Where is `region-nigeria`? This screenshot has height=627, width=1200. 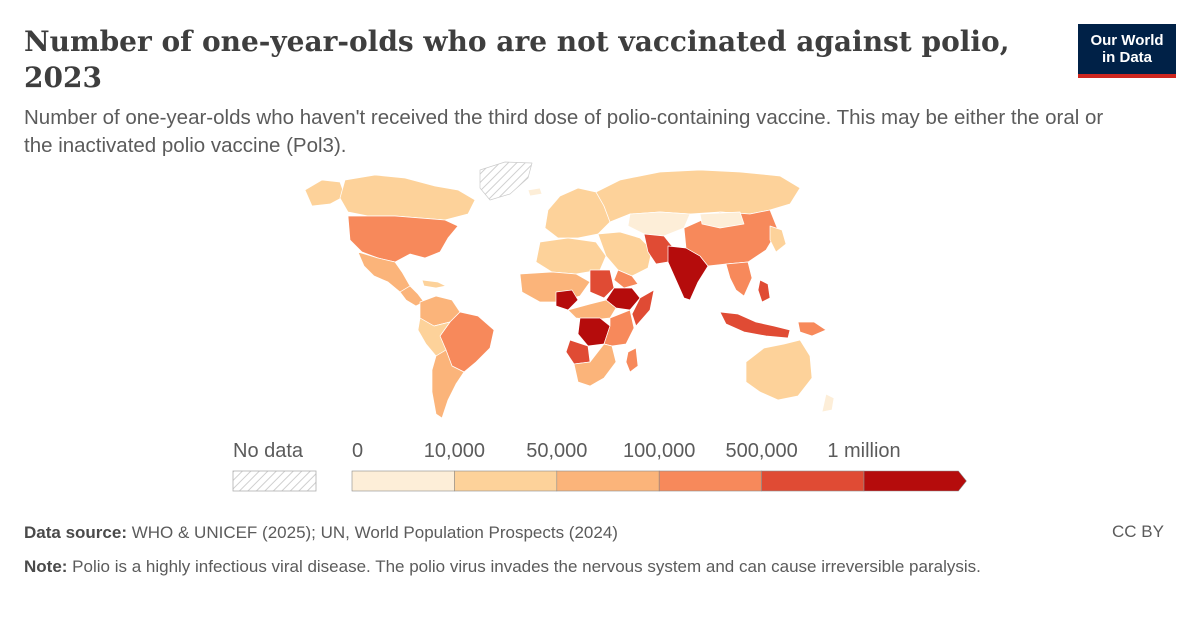
region-nigeria is located at coordinates (567, 300).